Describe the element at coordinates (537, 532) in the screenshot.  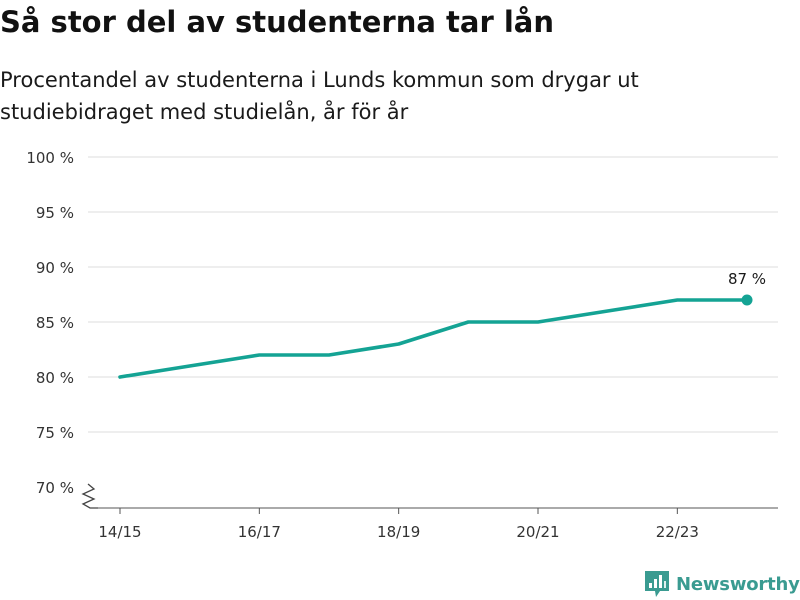
I see `x-tick-label-20-21: 20/21` at that location.